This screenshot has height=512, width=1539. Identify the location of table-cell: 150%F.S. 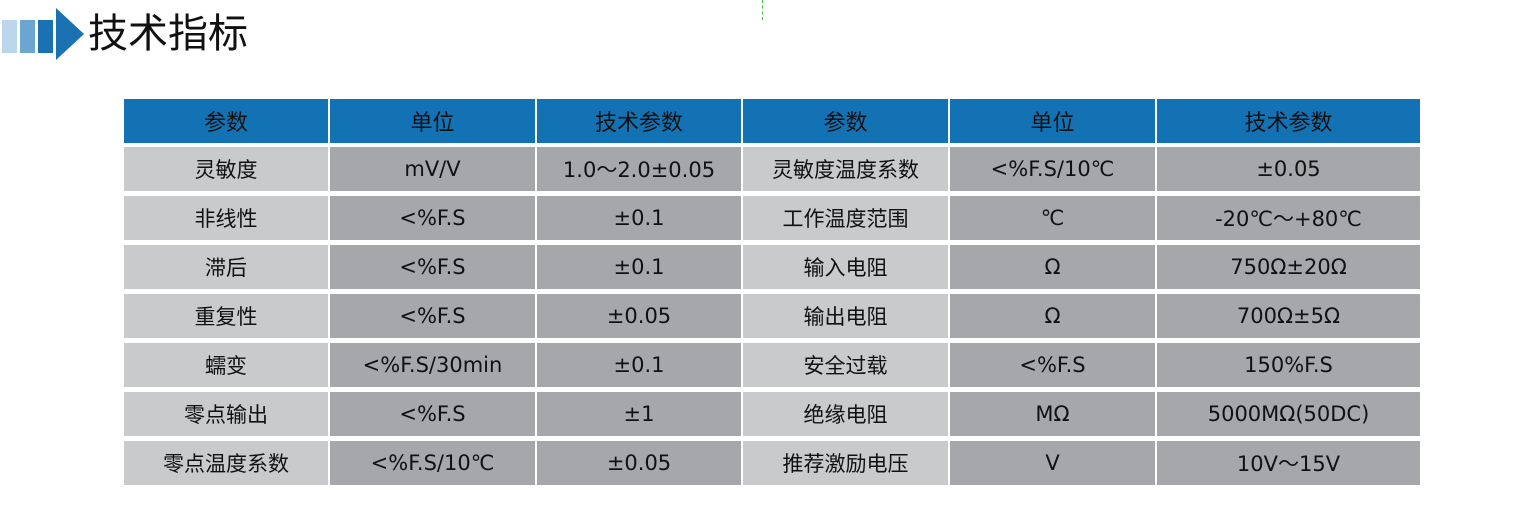
(1288, 365).